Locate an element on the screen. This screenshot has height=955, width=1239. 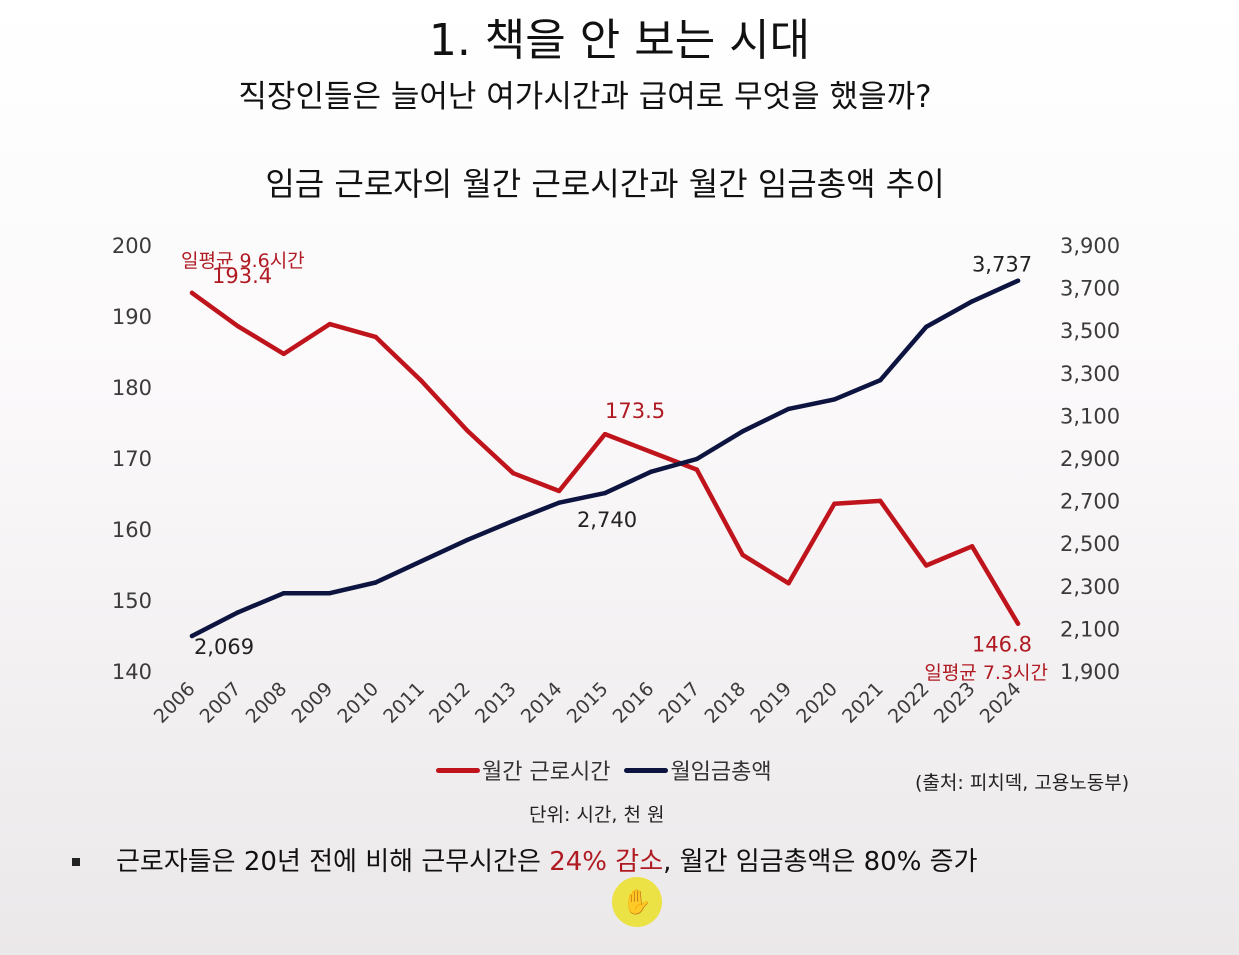
y-right-tick-label: 2,900 is located at coordinates (1090, 459).